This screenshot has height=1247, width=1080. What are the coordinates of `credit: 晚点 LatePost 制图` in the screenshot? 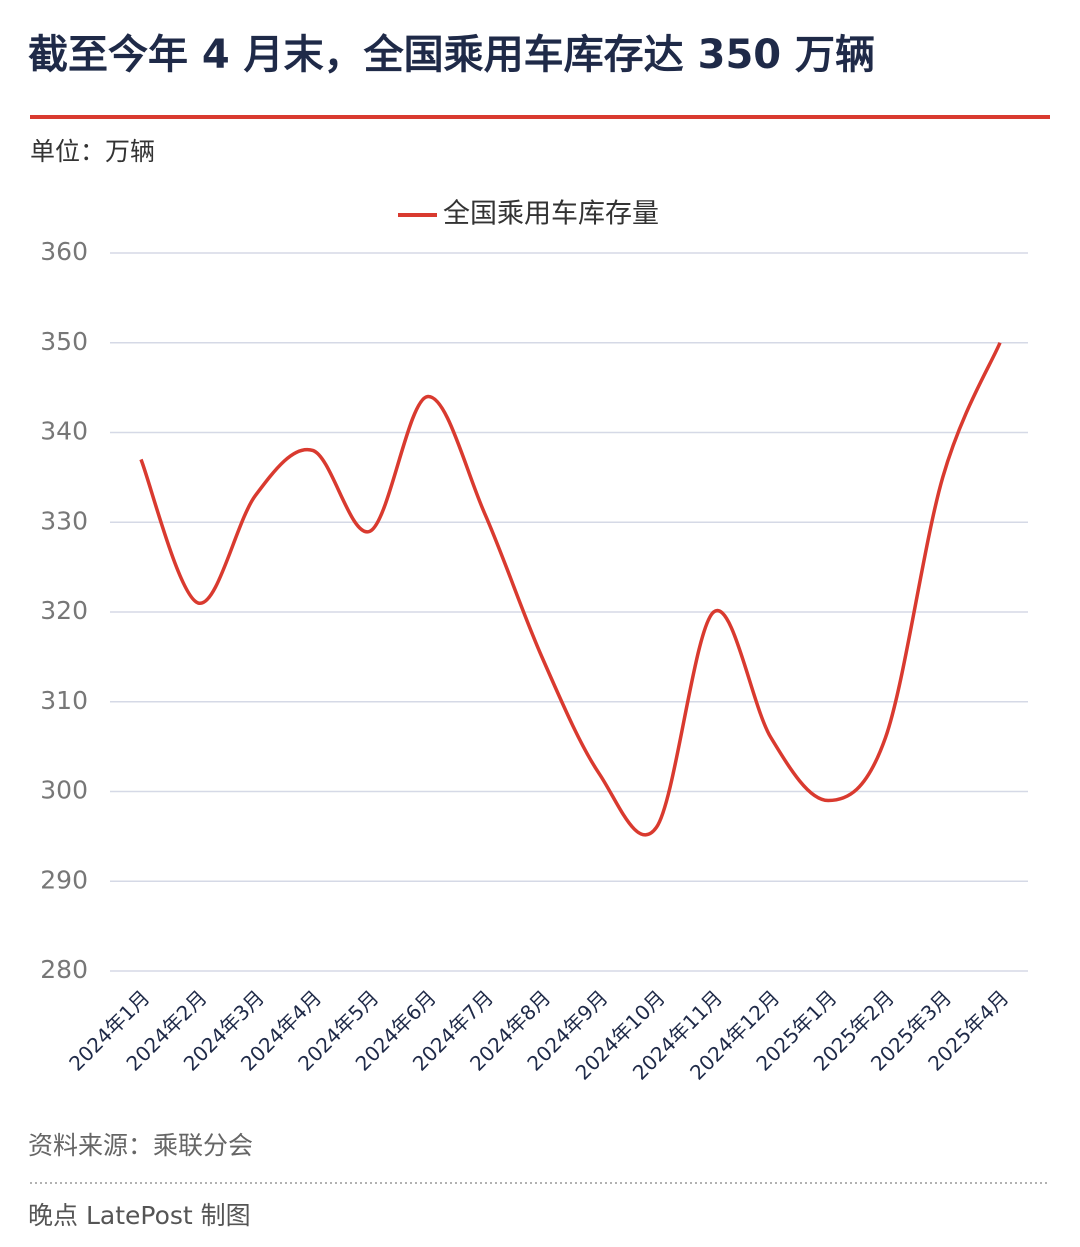 It's located at (139, 1215).